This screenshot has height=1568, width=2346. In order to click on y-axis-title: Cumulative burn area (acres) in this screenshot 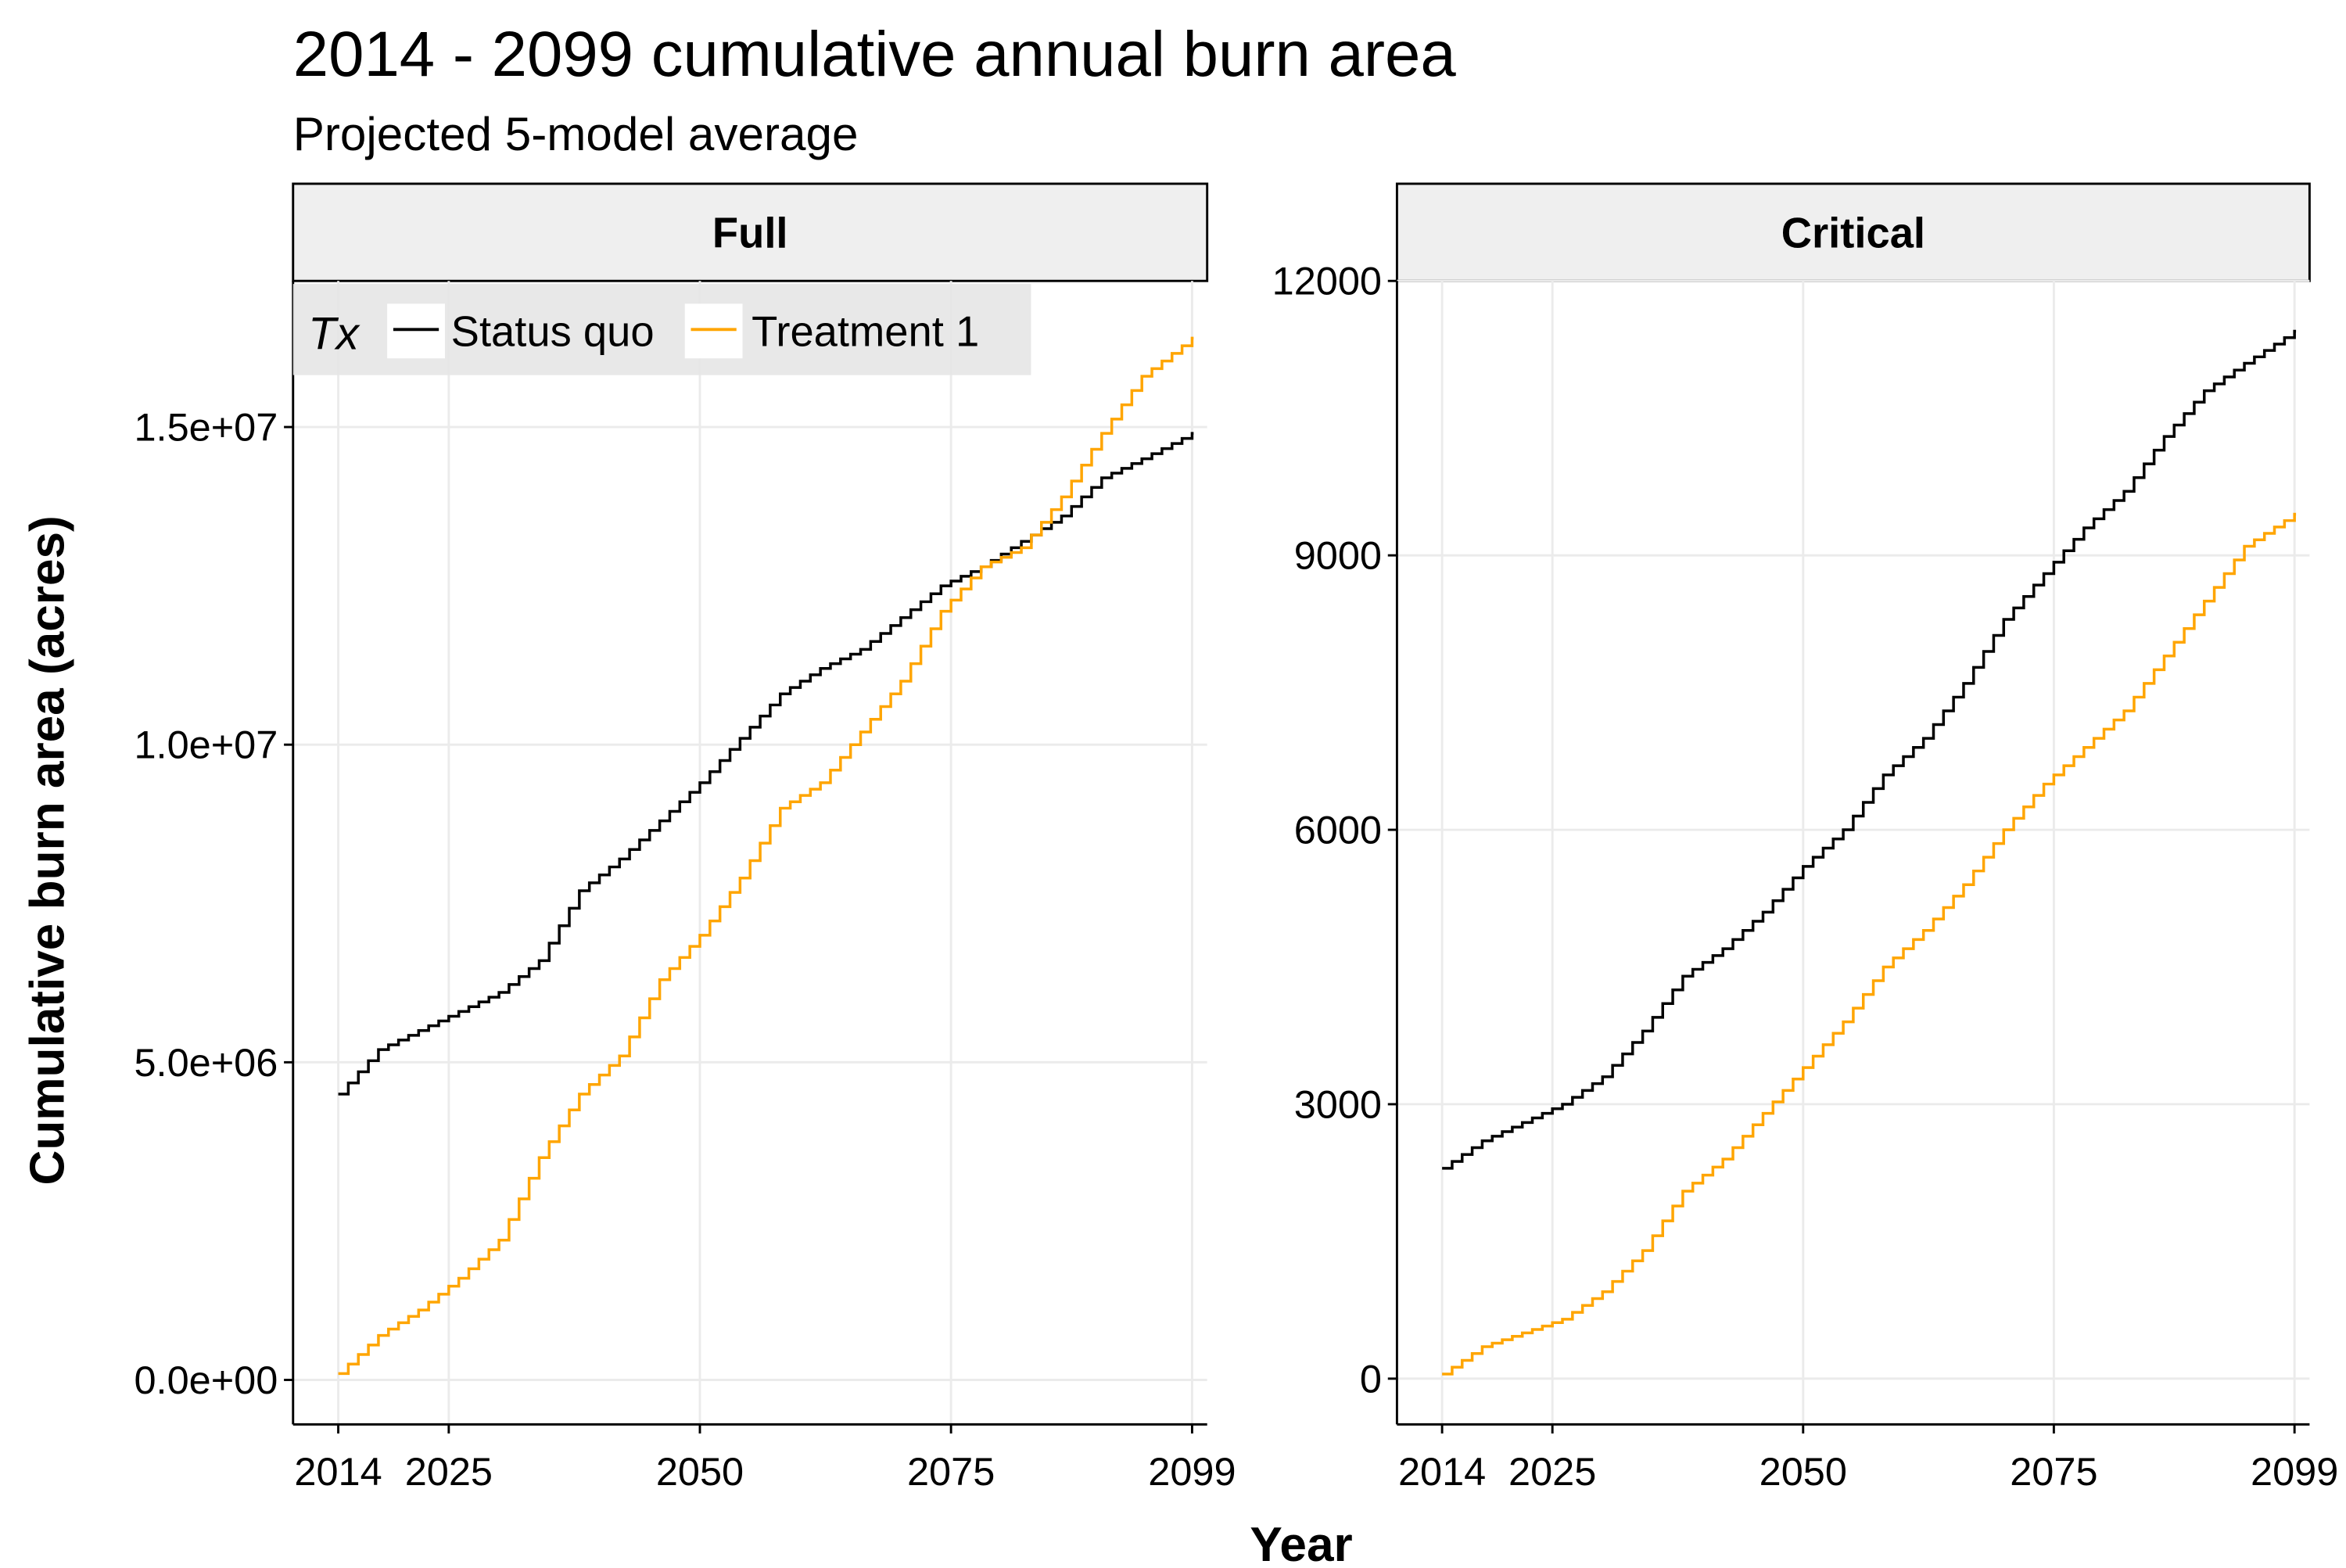, I will do `click(48, 850)`.